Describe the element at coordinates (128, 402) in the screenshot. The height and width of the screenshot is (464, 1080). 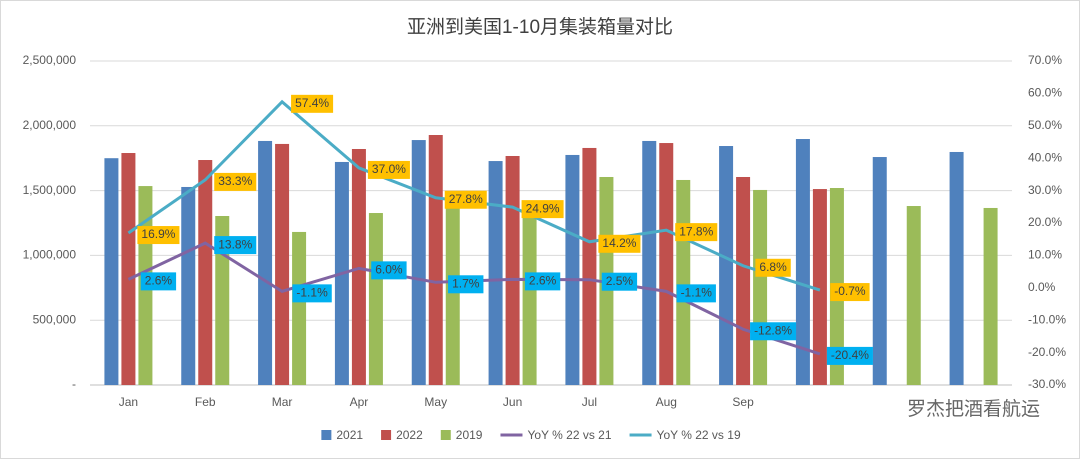
I see `x-tick-label: Jan` at that location.